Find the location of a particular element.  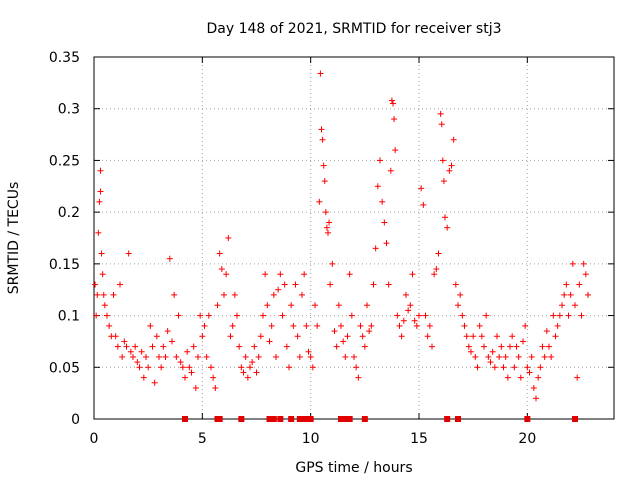

y-tick-label: 0.15 is located at coordinates (64, 265).